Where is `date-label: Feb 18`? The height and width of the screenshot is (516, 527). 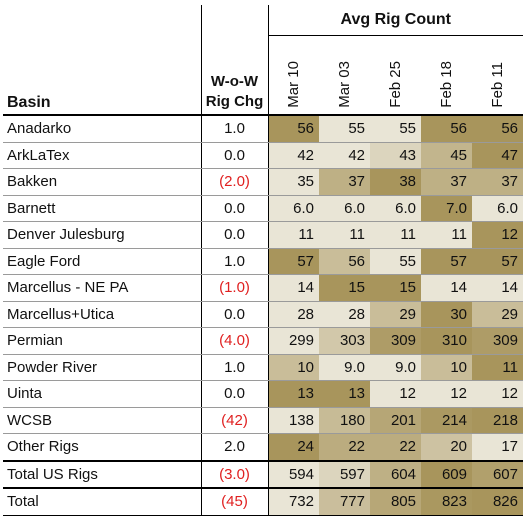 date-label: Feb 18 is located at coordinates (446, 84).